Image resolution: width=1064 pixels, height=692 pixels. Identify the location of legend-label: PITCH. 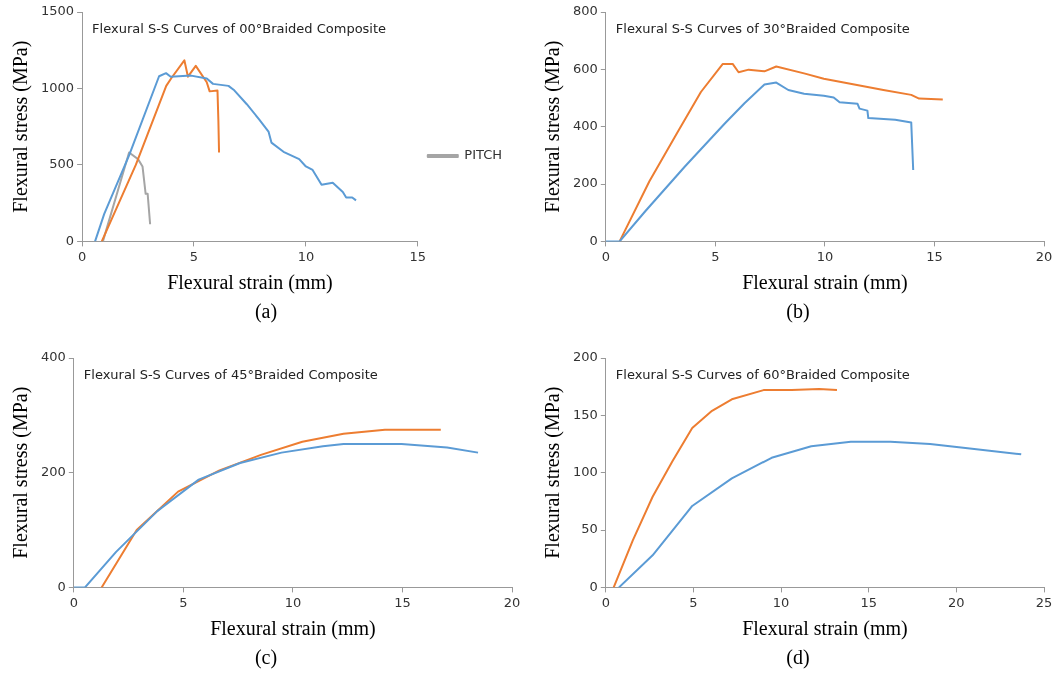
(483, 155).